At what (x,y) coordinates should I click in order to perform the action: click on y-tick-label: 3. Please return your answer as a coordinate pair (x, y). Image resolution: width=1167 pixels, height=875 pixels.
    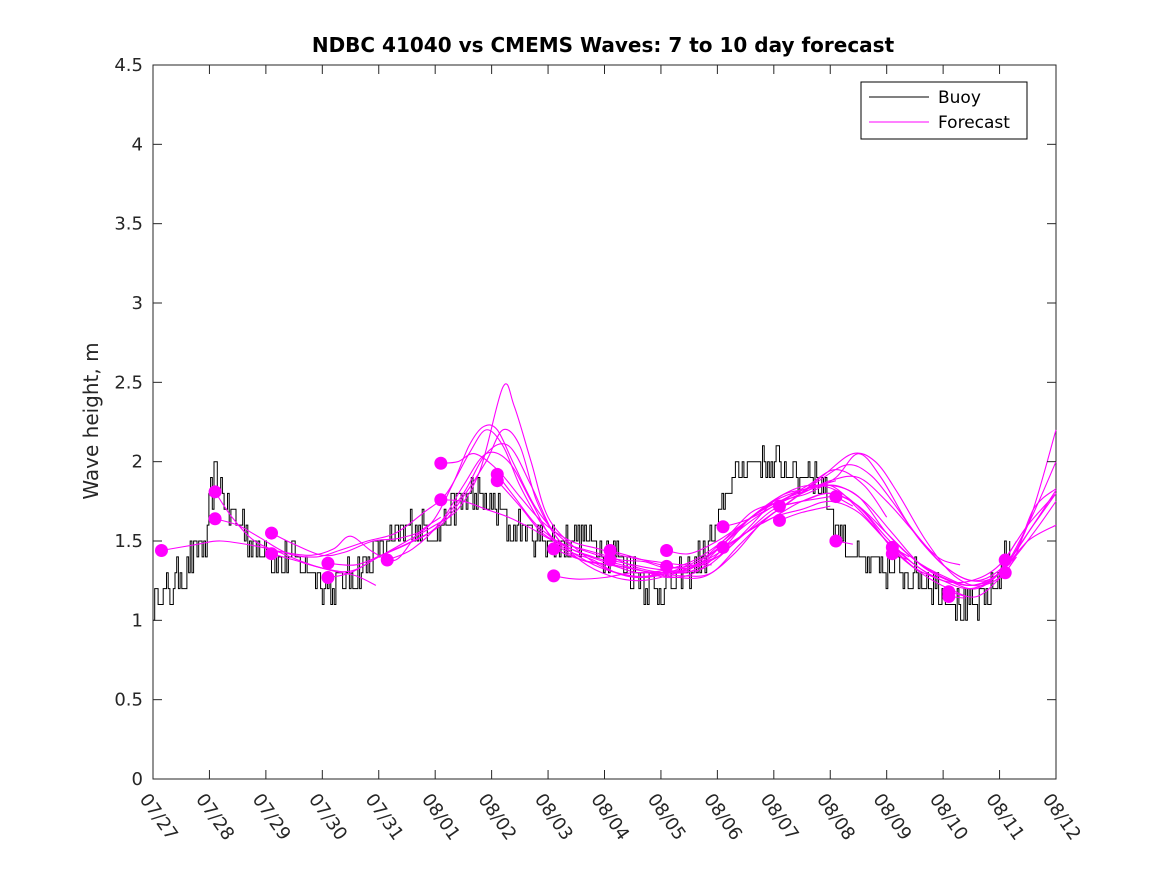
    Looking at the image, I should click on (137, 303).